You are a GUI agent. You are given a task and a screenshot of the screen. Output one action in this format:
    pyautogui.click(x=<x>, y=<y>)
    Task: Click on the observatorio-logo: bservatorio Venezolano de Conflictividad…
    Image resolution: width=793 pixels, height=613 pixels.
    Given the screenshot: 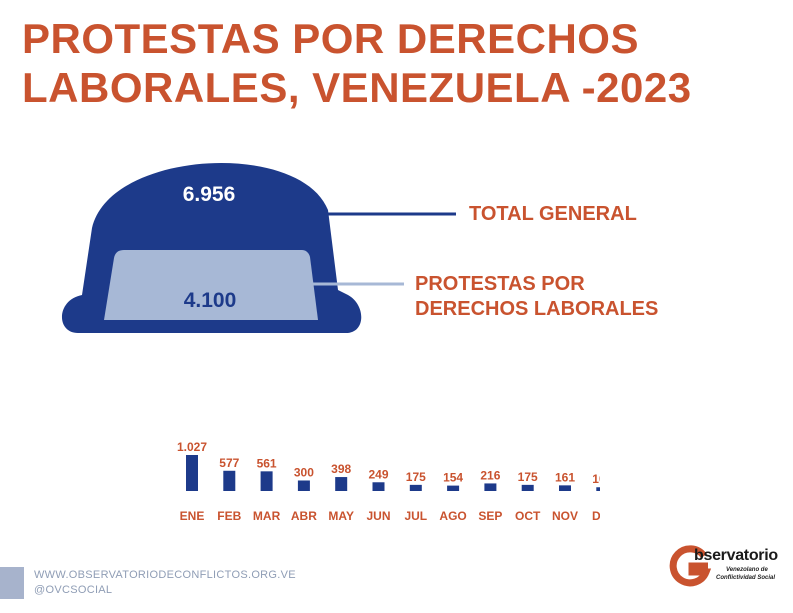 What is the action you would take?
    pyautogui.click(x=723, y=570)
    